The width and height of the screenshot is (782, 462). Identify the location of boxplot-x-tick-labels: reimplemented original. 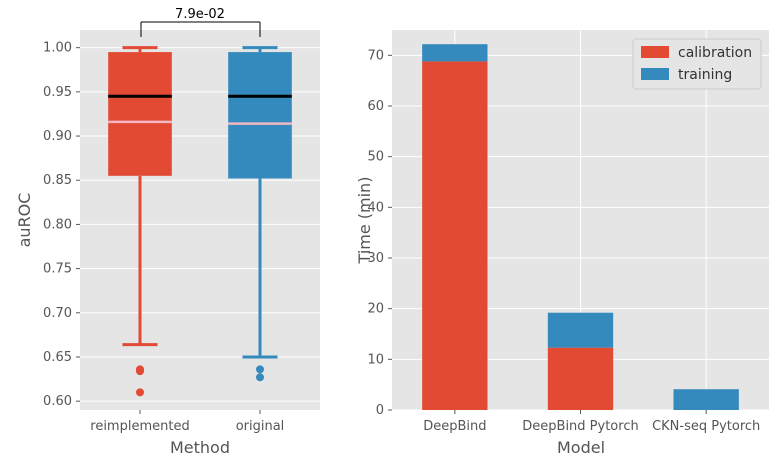
(187, 422).